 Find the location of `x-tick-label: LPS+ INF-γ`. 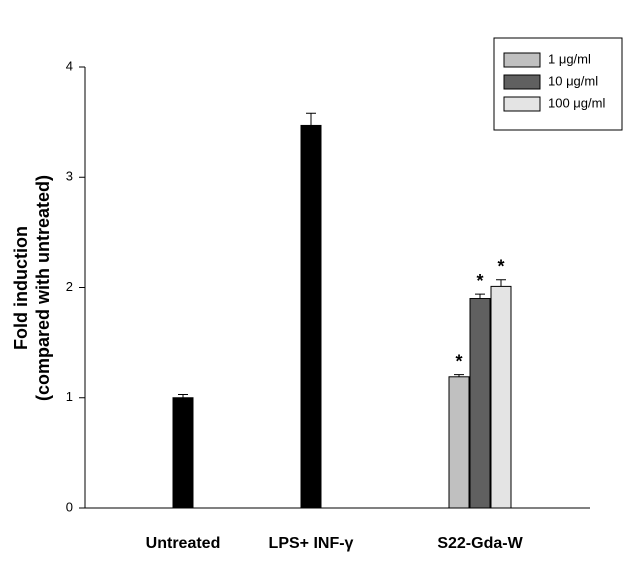

x-tick-label: LPS+ INF-γ is located at coordinates (311, 543).